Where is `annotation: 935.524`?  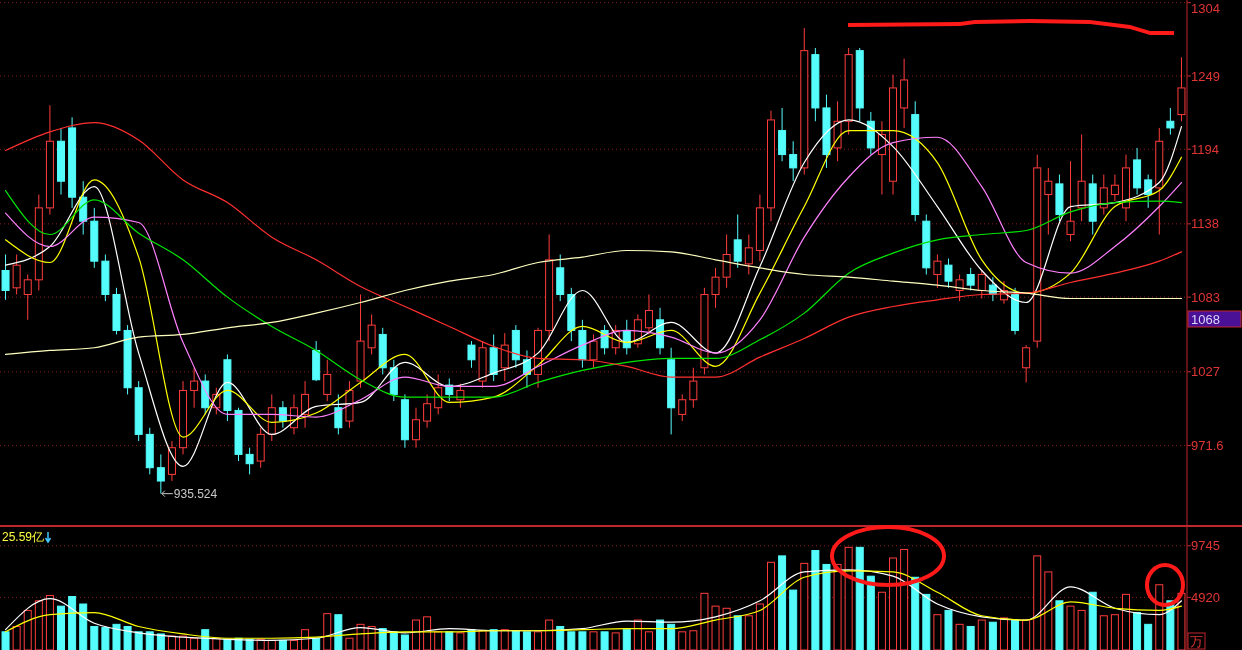
annotation: 935.524 is located at coordinates (195, 493).